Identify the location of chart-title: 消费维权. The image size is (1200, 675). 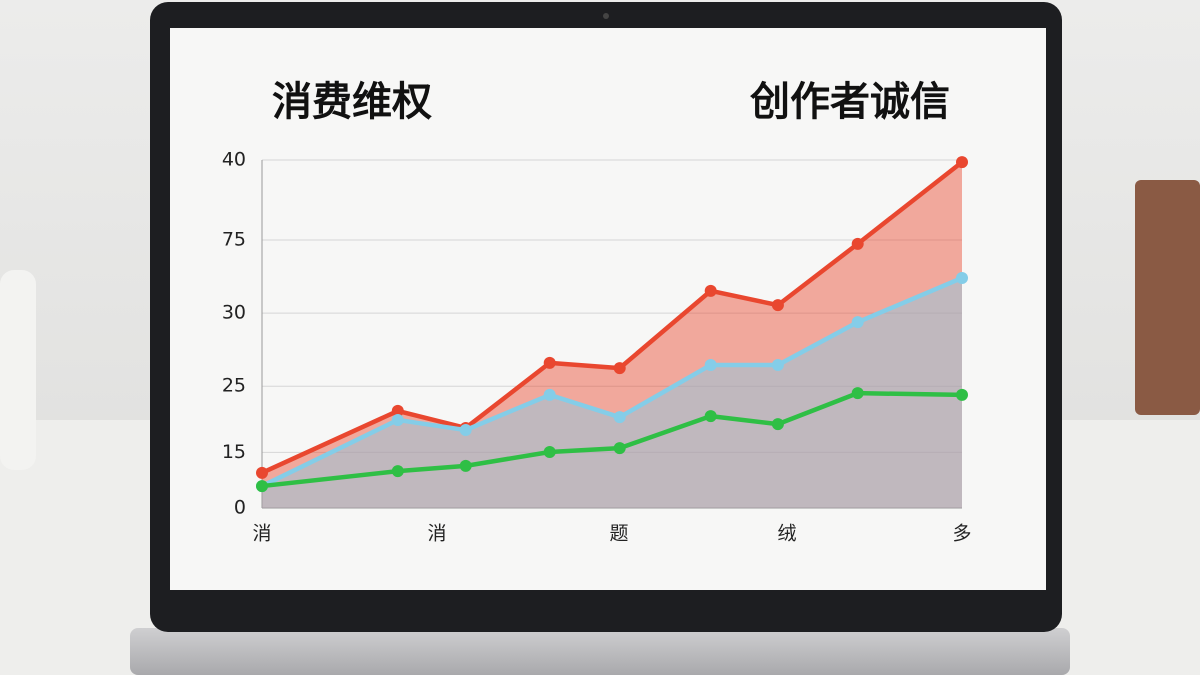
(352, 102).